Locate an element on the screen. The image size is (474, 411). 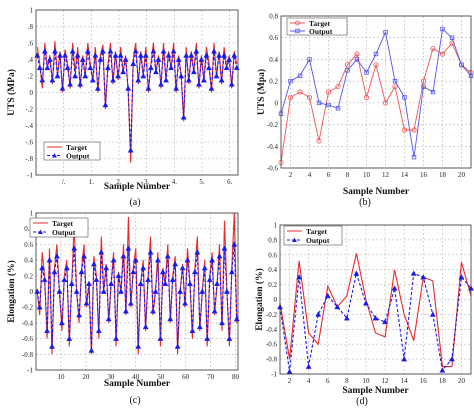
plot-area is located at coordinates (376, 92).